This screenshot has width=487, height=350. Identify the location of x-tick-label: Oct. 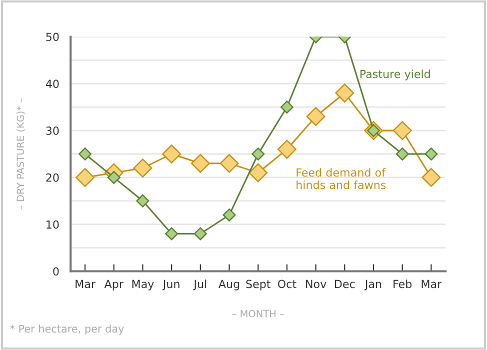
(287, 284).